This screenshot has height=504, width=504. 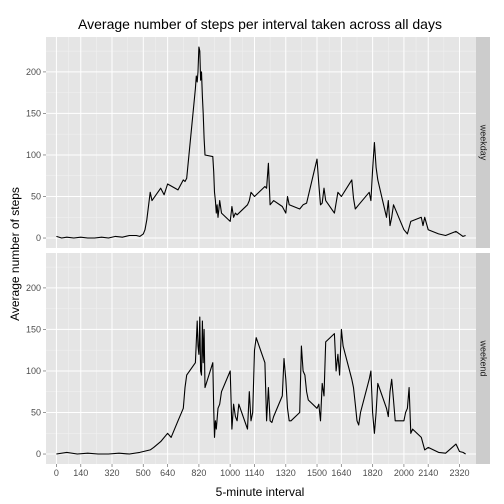 What do you see at coordinates (254, 473) in the screenshot?
I see `x-tick-label: 1140` at bounding box center [254, 473].